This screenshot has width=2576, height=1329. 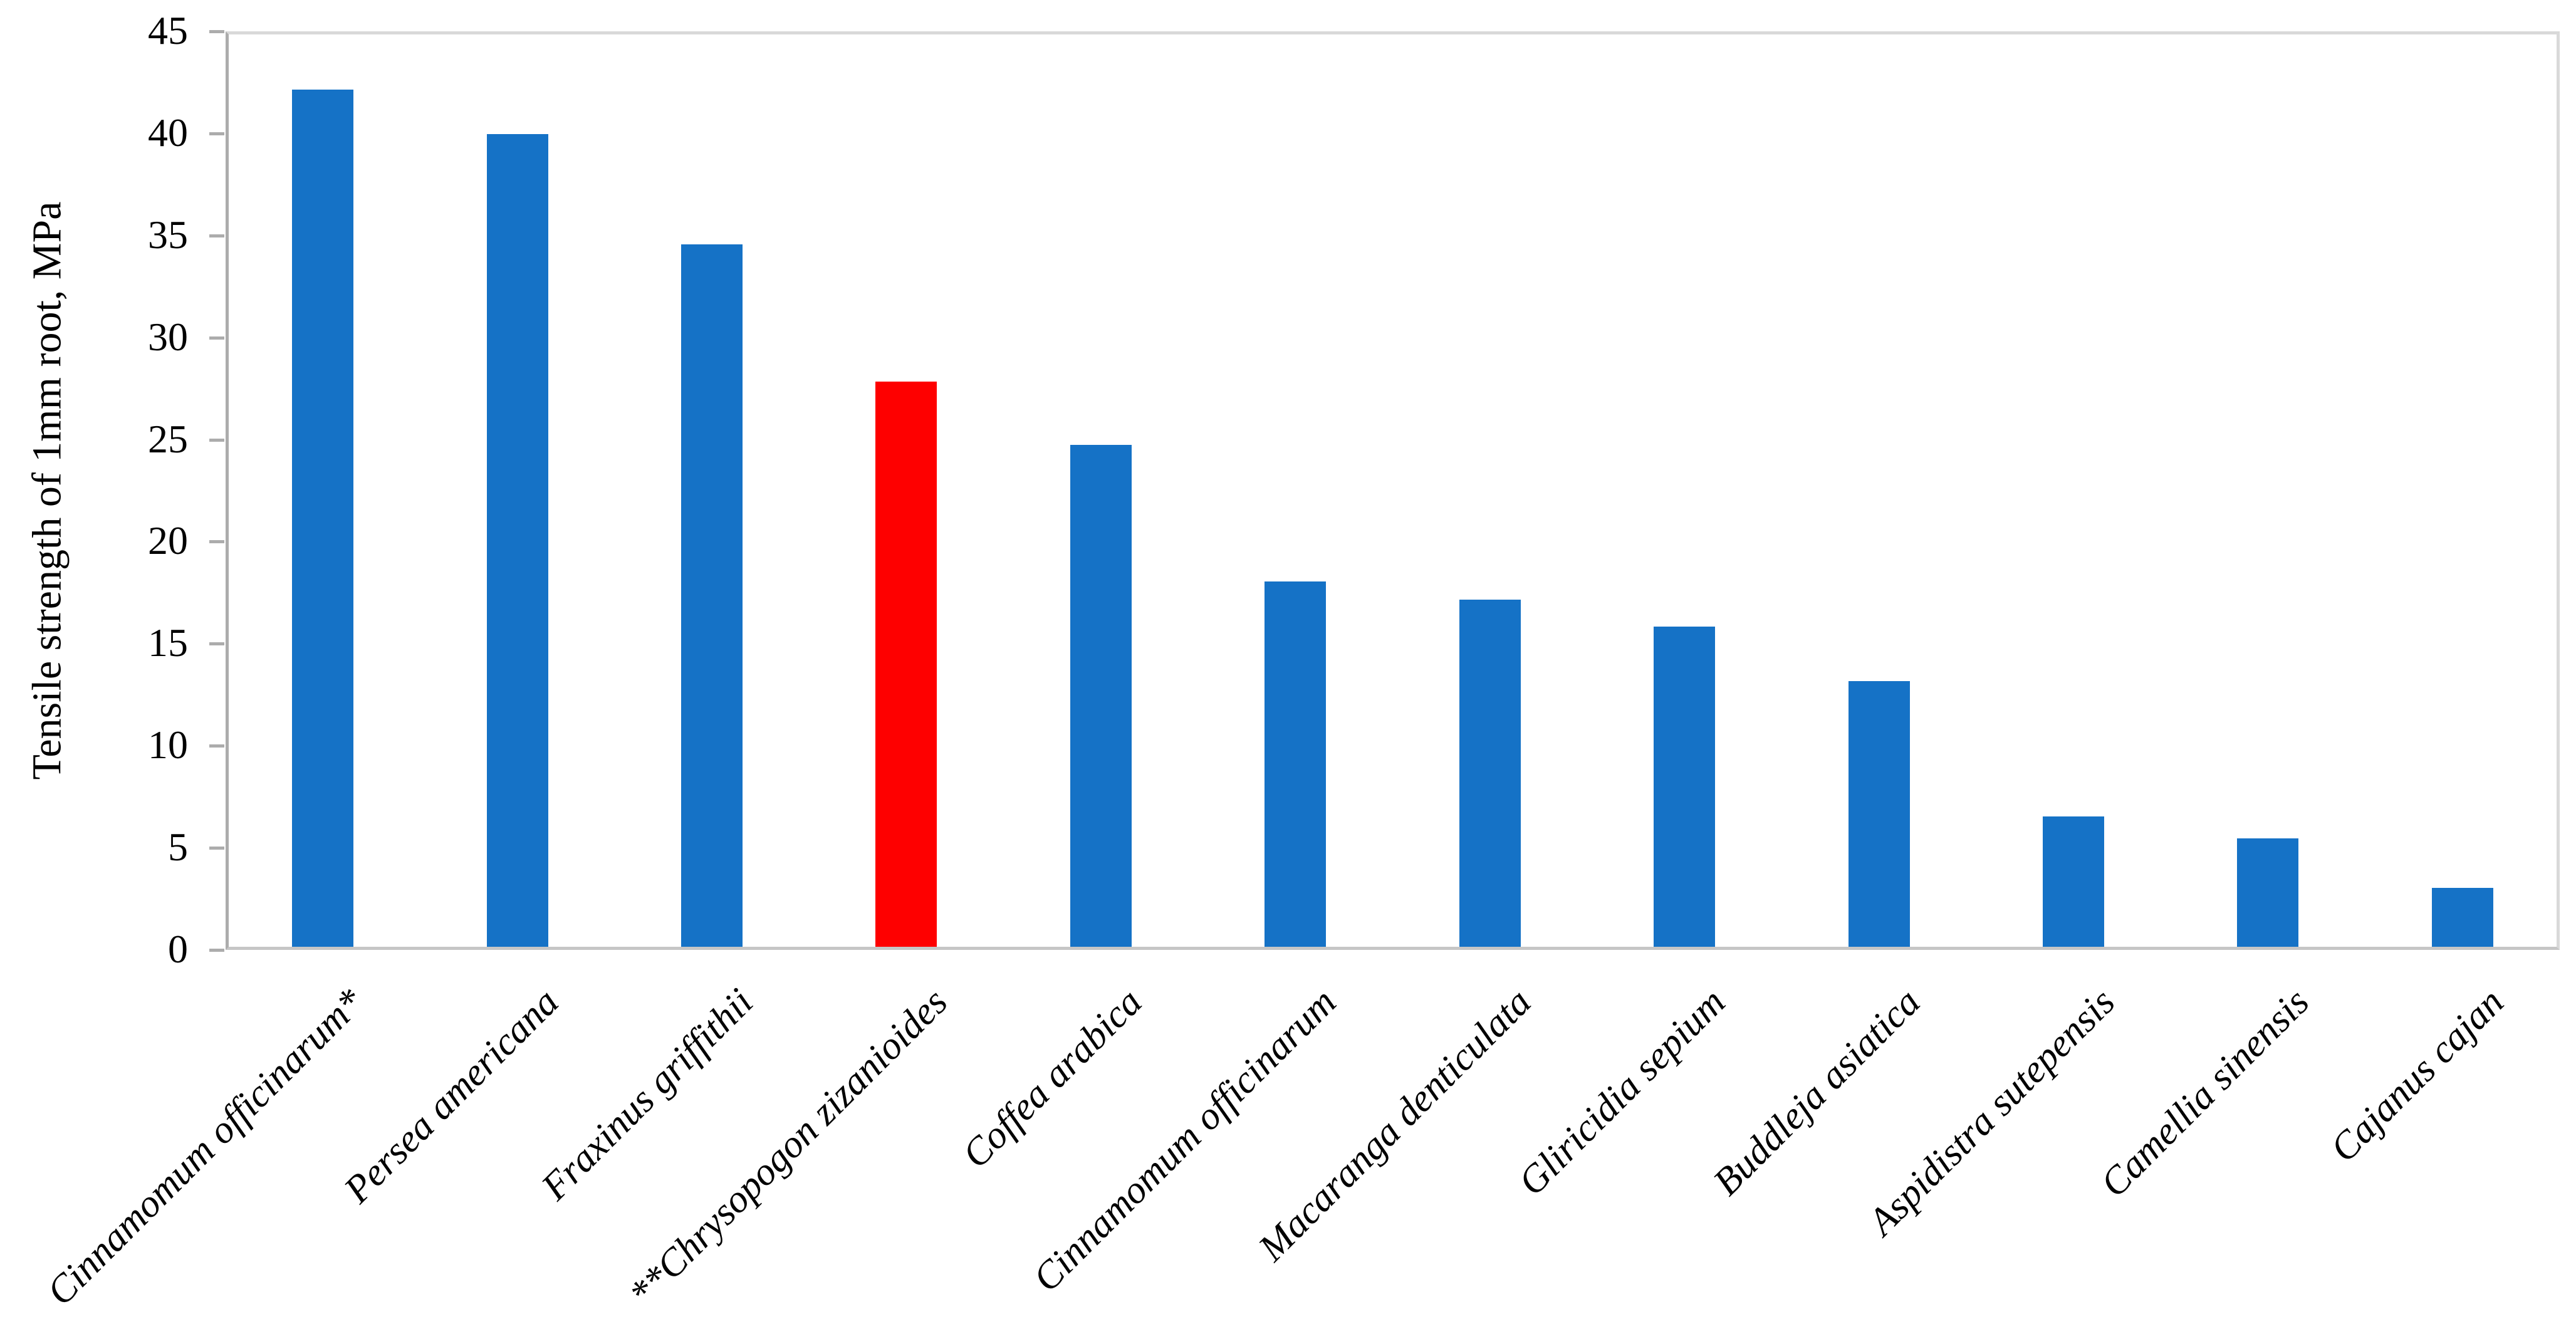 I want to click on y-tick-label: 15, so click(x=168, y=642).